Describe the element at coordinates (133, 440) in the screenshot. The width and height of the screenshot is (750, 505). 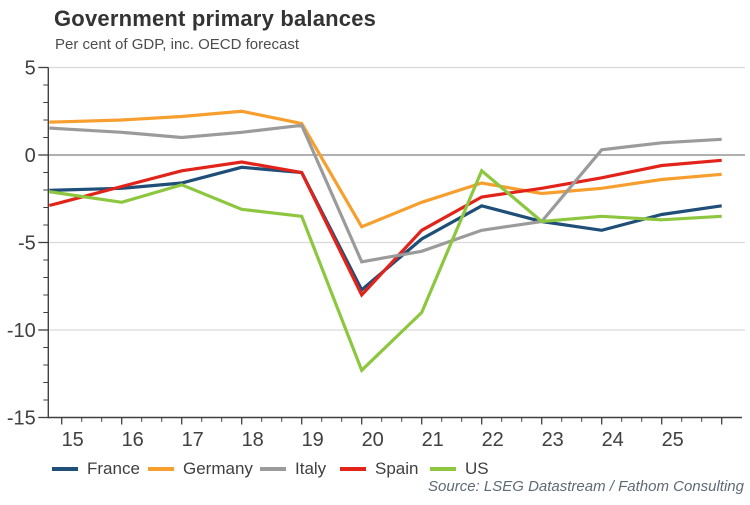
I see `x-tick-label: 16` at that location.